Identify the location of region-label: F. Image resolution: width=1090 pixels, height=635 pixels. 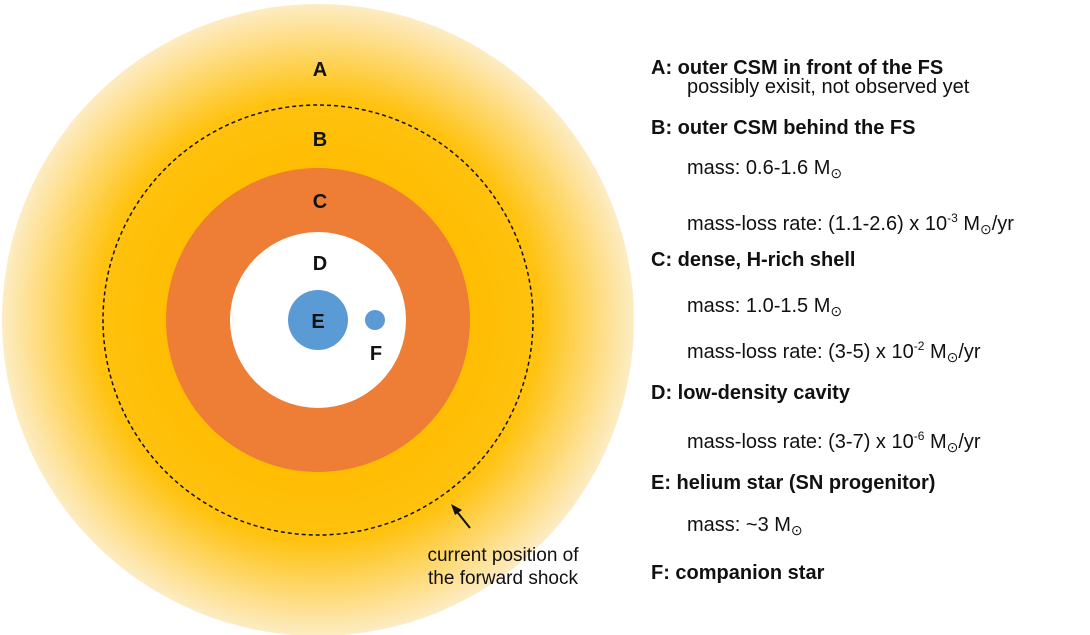
(376, 354).